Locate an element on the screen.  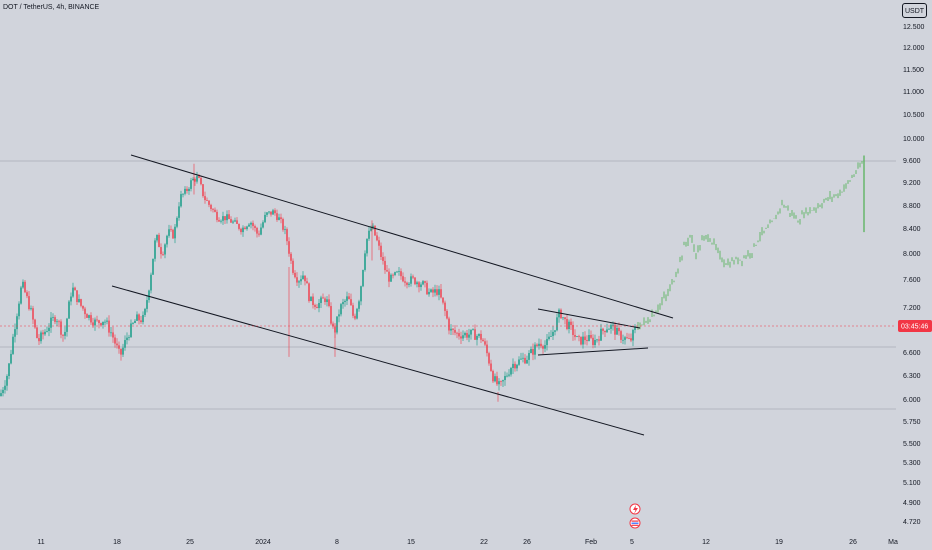
flag-stripe-icon is located at coordinates (635, 521).